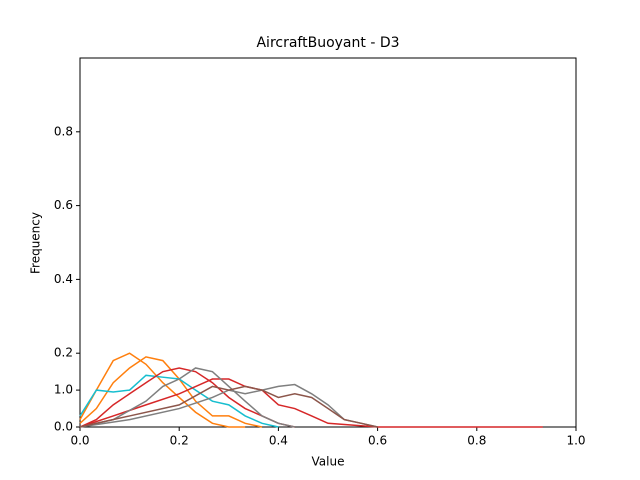  I want to click on x-tick-label: 0.8, so click(476, 441).